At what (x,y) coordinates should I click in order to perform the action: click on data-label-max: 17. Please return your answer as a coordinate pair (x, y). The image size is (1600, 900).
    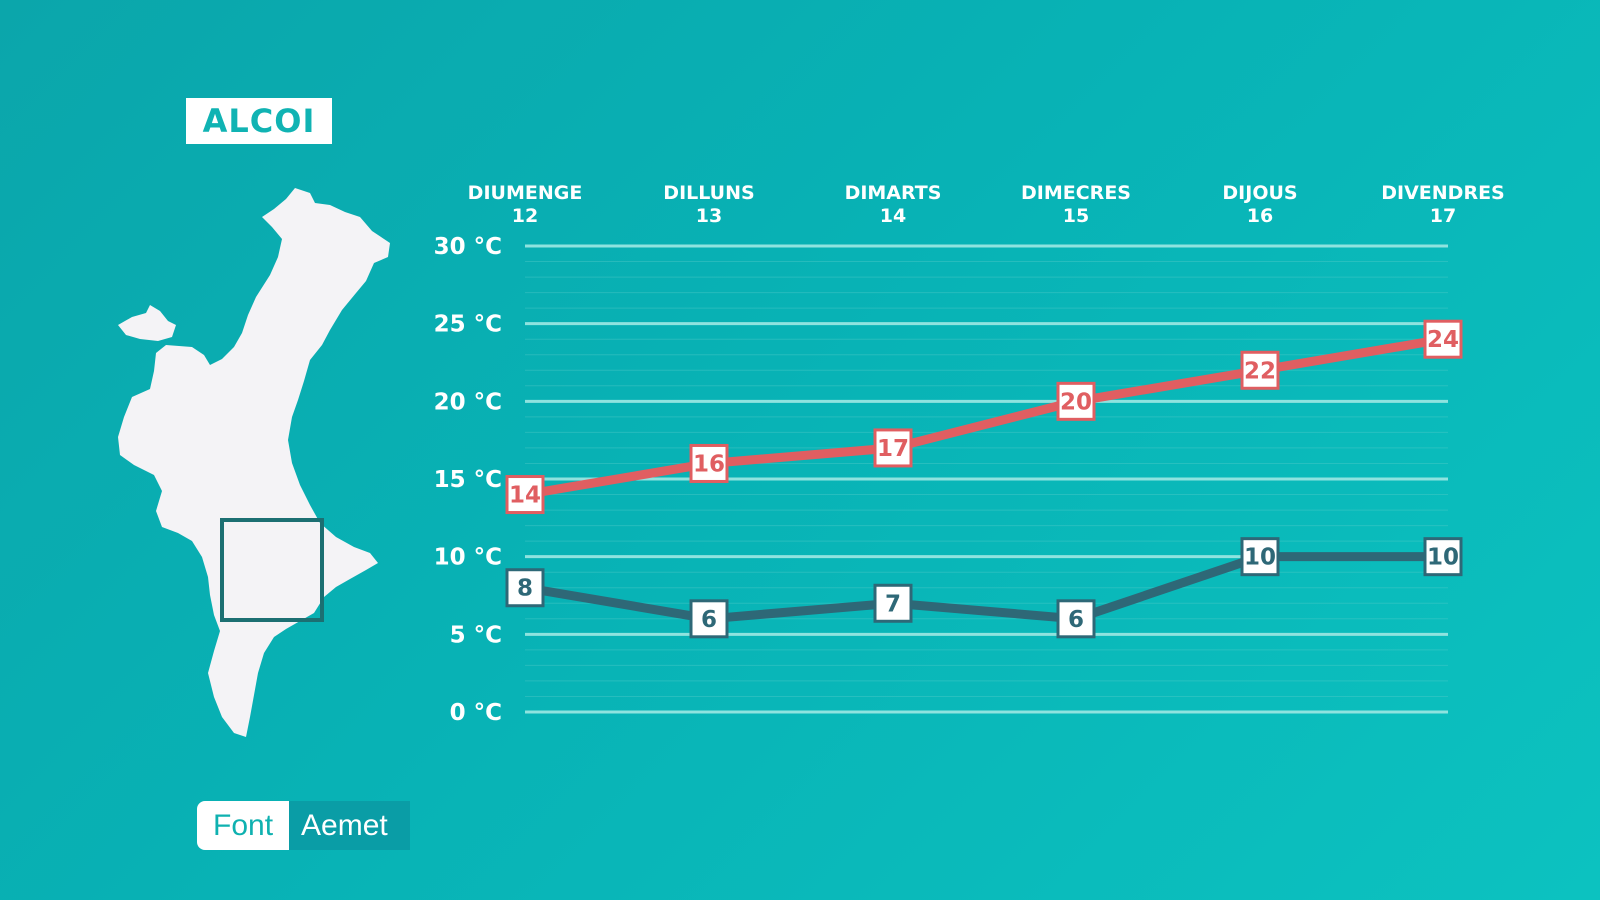
    Looking at the image, I should click on (893, 449).